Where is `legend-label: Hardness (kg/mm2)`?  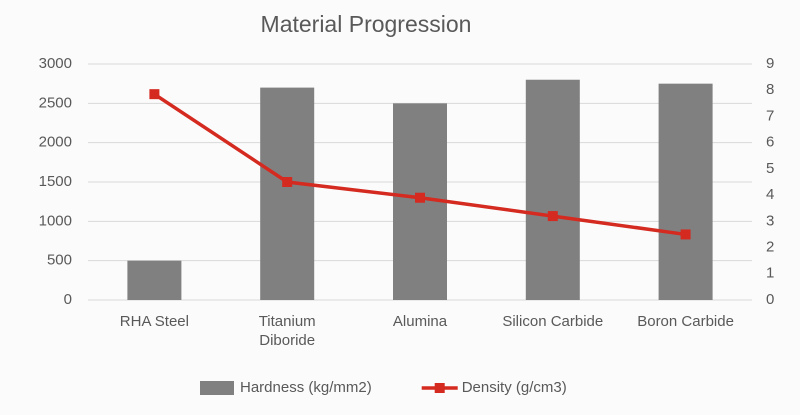
legend-label: Hardness (kg/mm2) is located at coordinates (306, 387).